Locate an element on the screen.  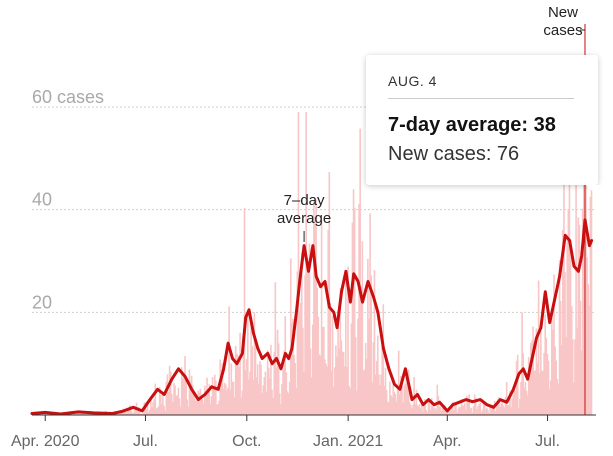
x-axis: Apr. 2020 Jul. Oct. Jan. 2021 Apr. Jul. is located at coordinates (303, 432).